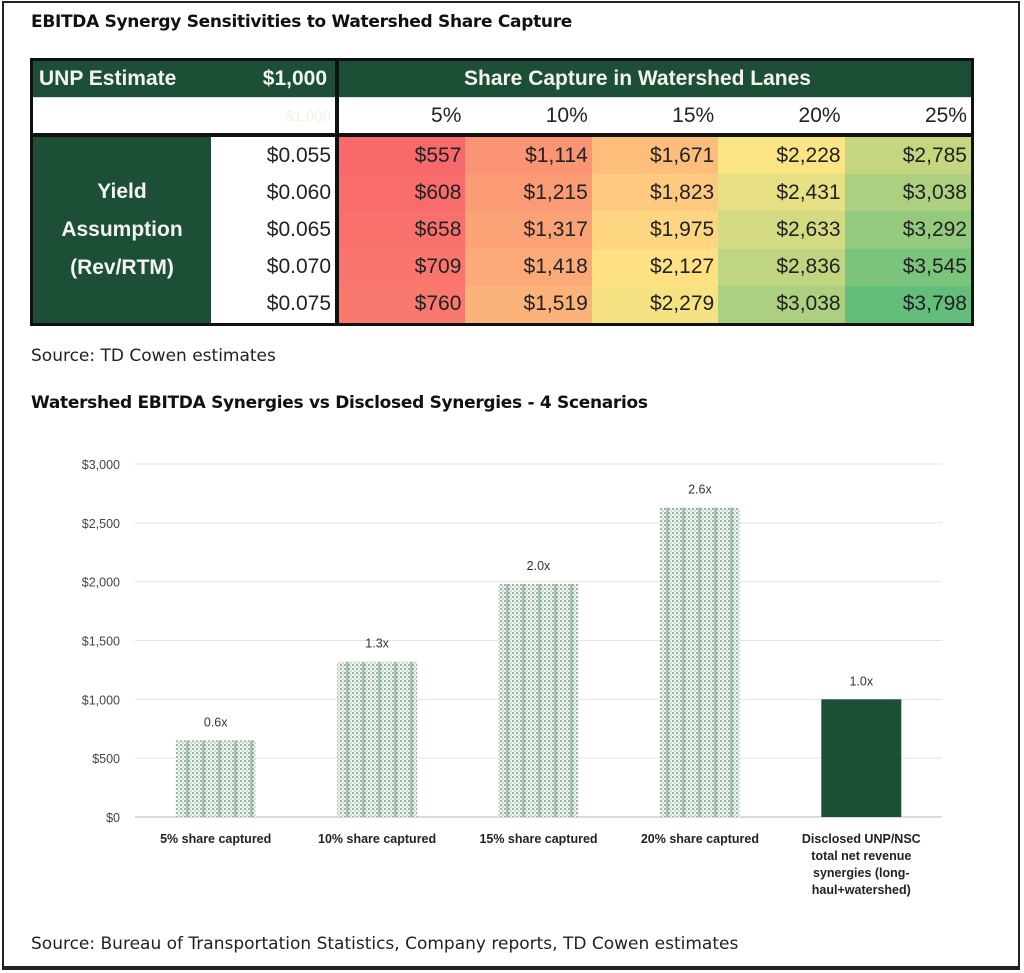 The width and height of the screenshot is (1024, 973). What do you see at coordinates (566, 115) in the screenshot?
I see `column-header-10pct: 10%` at bounding box center [566, 115].